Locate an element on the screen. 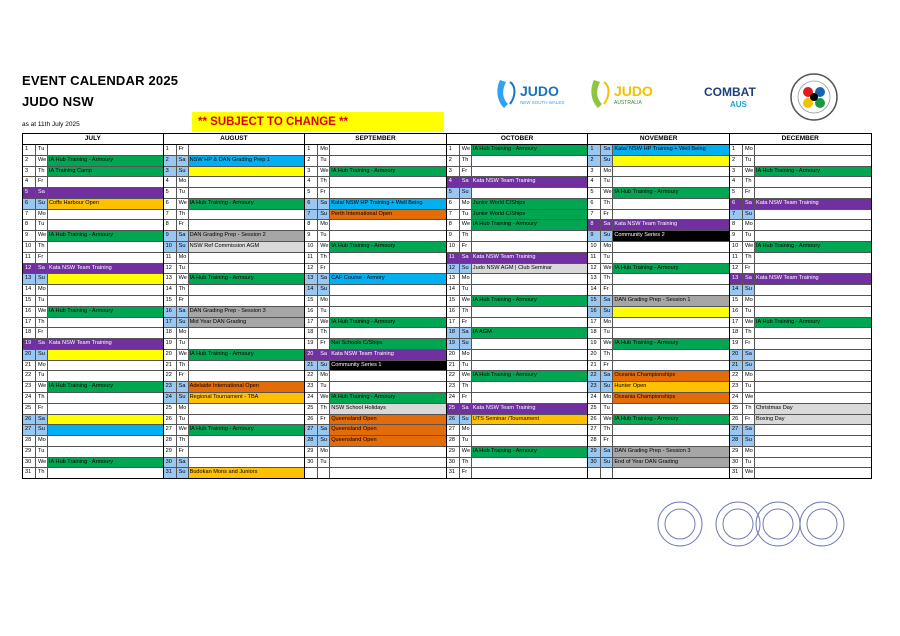 The height and width of the screenshot is (636, 900). day-number: 4 is located at coordinates (312, 182).